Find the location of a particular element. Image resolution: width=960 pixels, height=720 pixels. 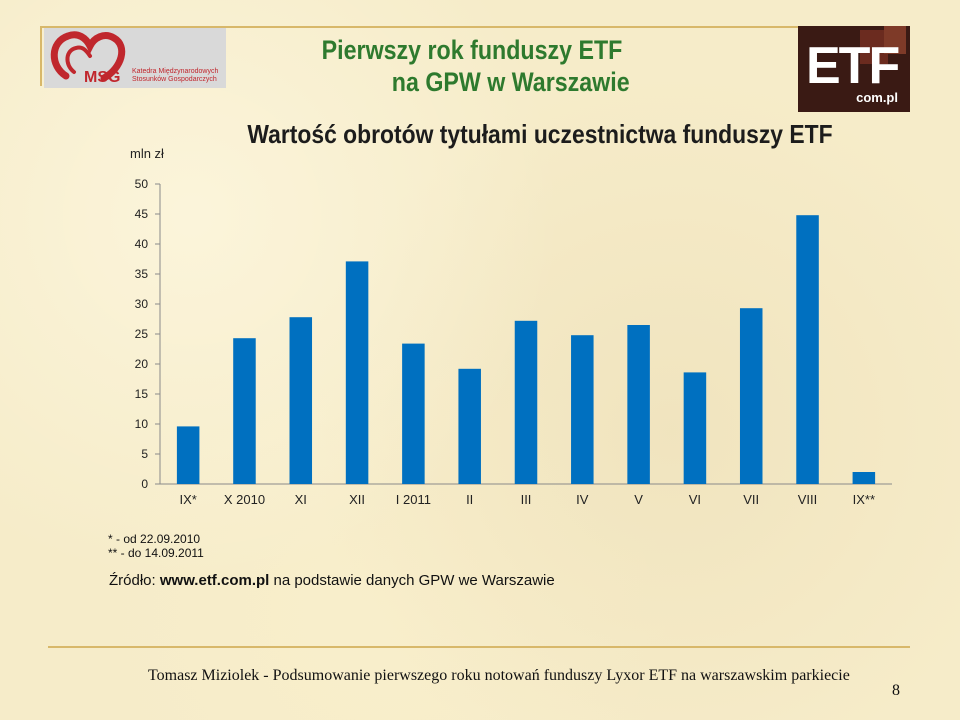

y-tick-label: 20 is located at coordinates (142, 364).